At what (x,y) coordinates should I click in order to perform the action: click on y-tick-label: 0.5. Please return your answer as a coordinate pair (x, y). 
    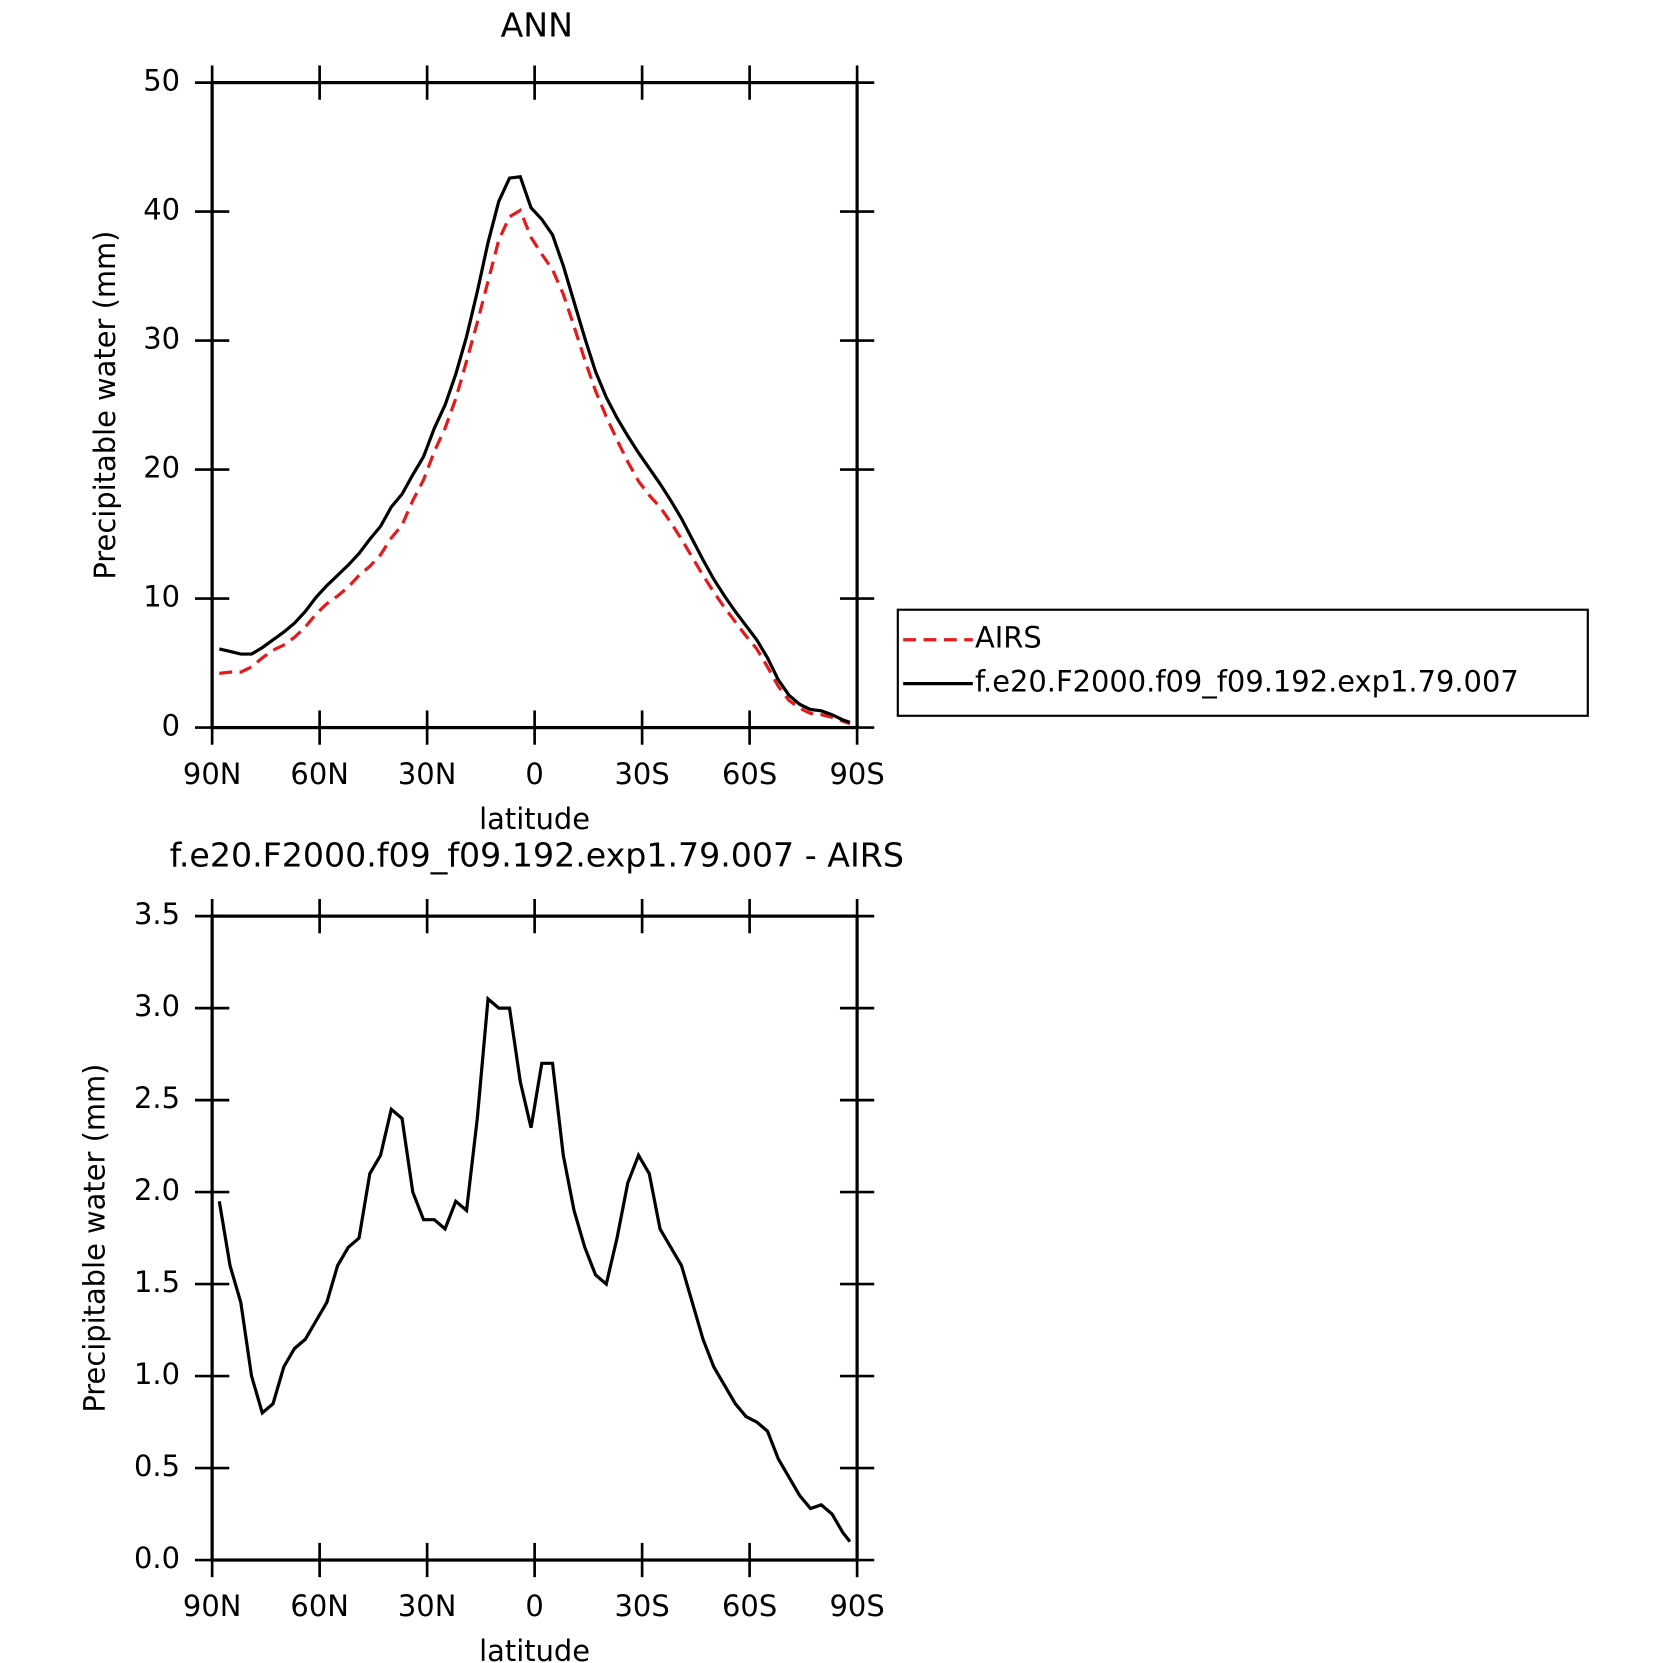
    Looking at the image, I should click on (157, 1466).